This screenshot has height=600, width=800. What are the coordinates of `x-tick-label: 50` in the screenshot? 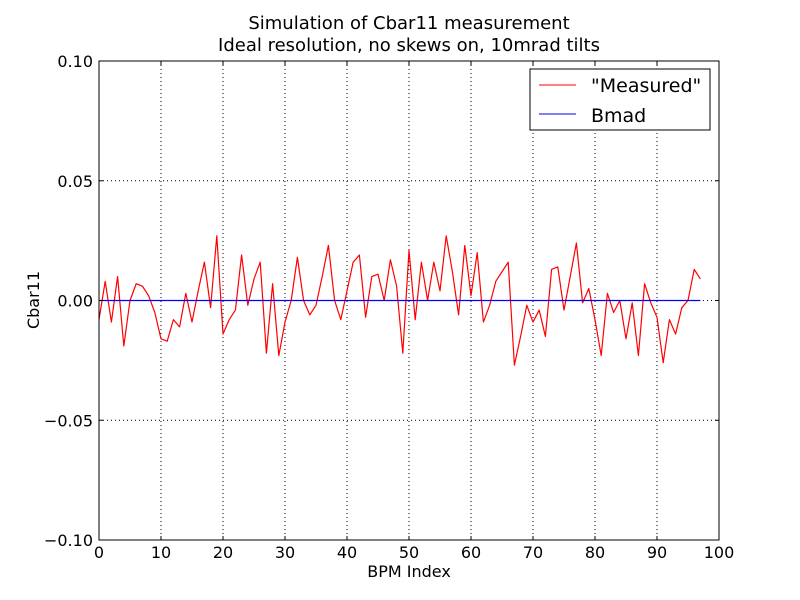 It's located at (409, 552).